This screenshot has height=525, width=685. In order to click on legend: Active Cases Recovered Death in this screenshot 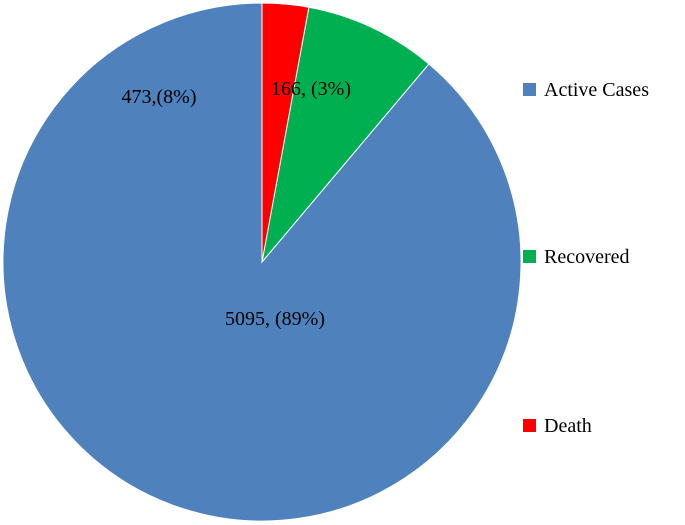, I will do `click(586, 258)`.